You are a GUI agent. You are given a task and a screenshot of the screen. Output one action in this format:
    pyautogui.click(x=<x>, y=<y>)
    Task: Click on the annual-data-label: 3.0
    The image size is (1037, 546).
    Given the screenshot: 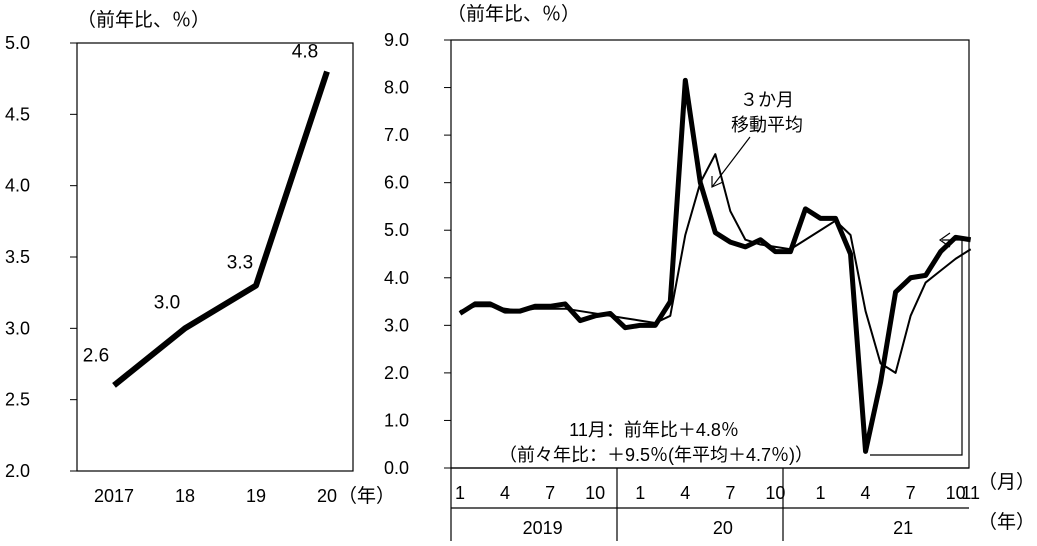 What is the action you would take?
    pyautogui.click(x=167, y=302)
    